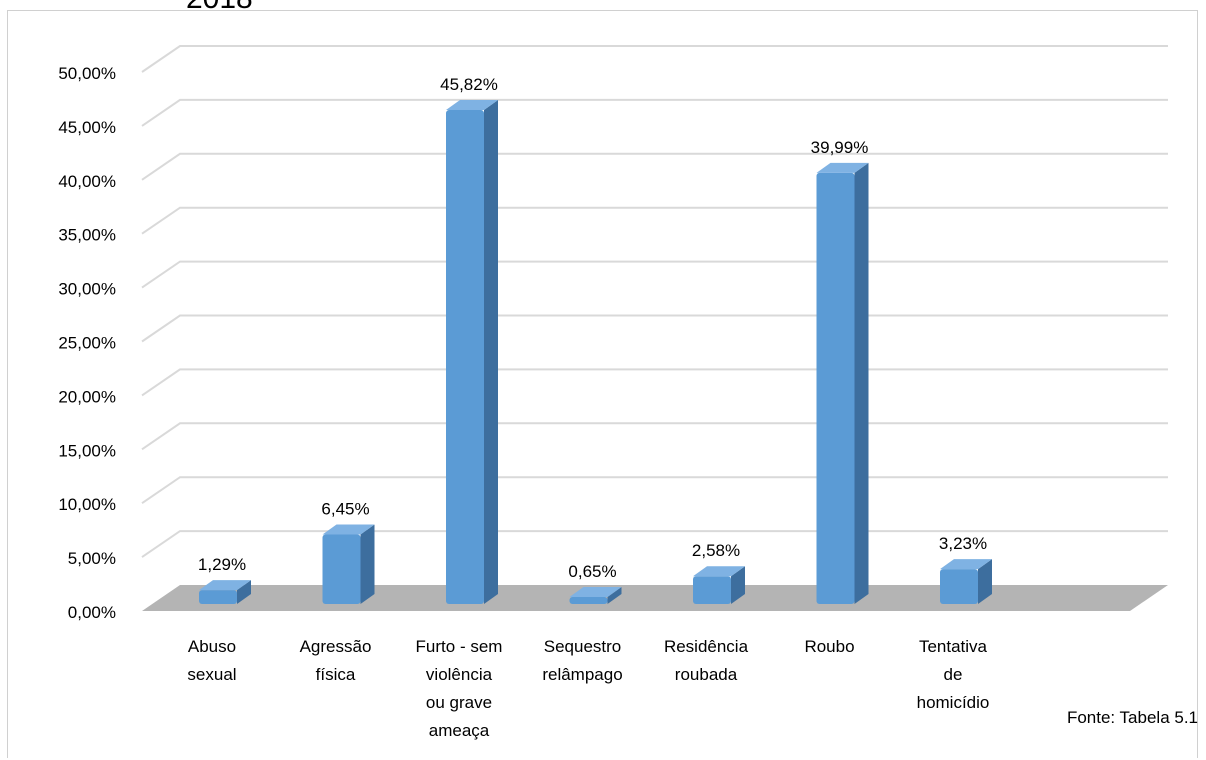  What do you see at coordinates (592, 571) in the screenshot?
I see `data-label: 0,65%` at bounding box center [592, 571].